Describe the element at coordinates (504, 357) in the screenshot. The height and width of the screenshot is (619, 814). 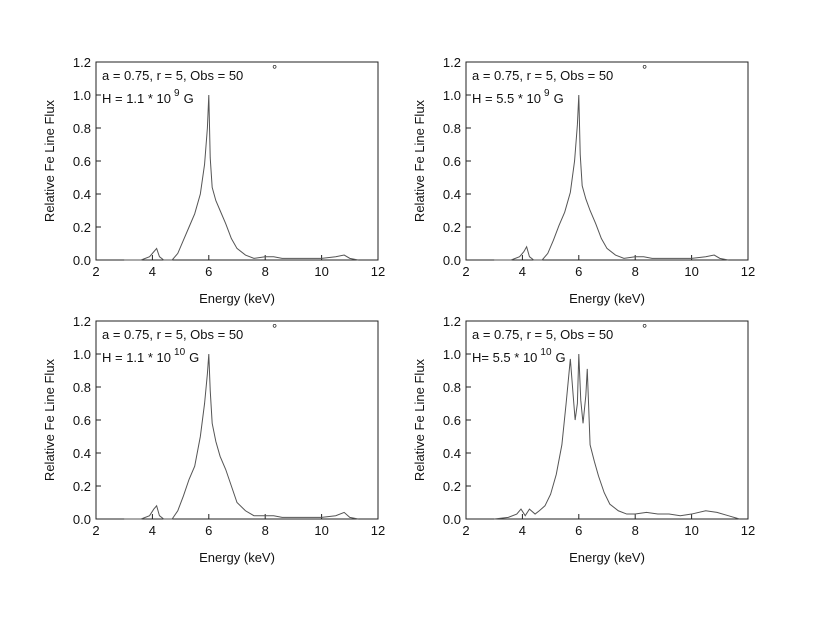
I see `annotation-text: H= 5.5 * 10` at that location.